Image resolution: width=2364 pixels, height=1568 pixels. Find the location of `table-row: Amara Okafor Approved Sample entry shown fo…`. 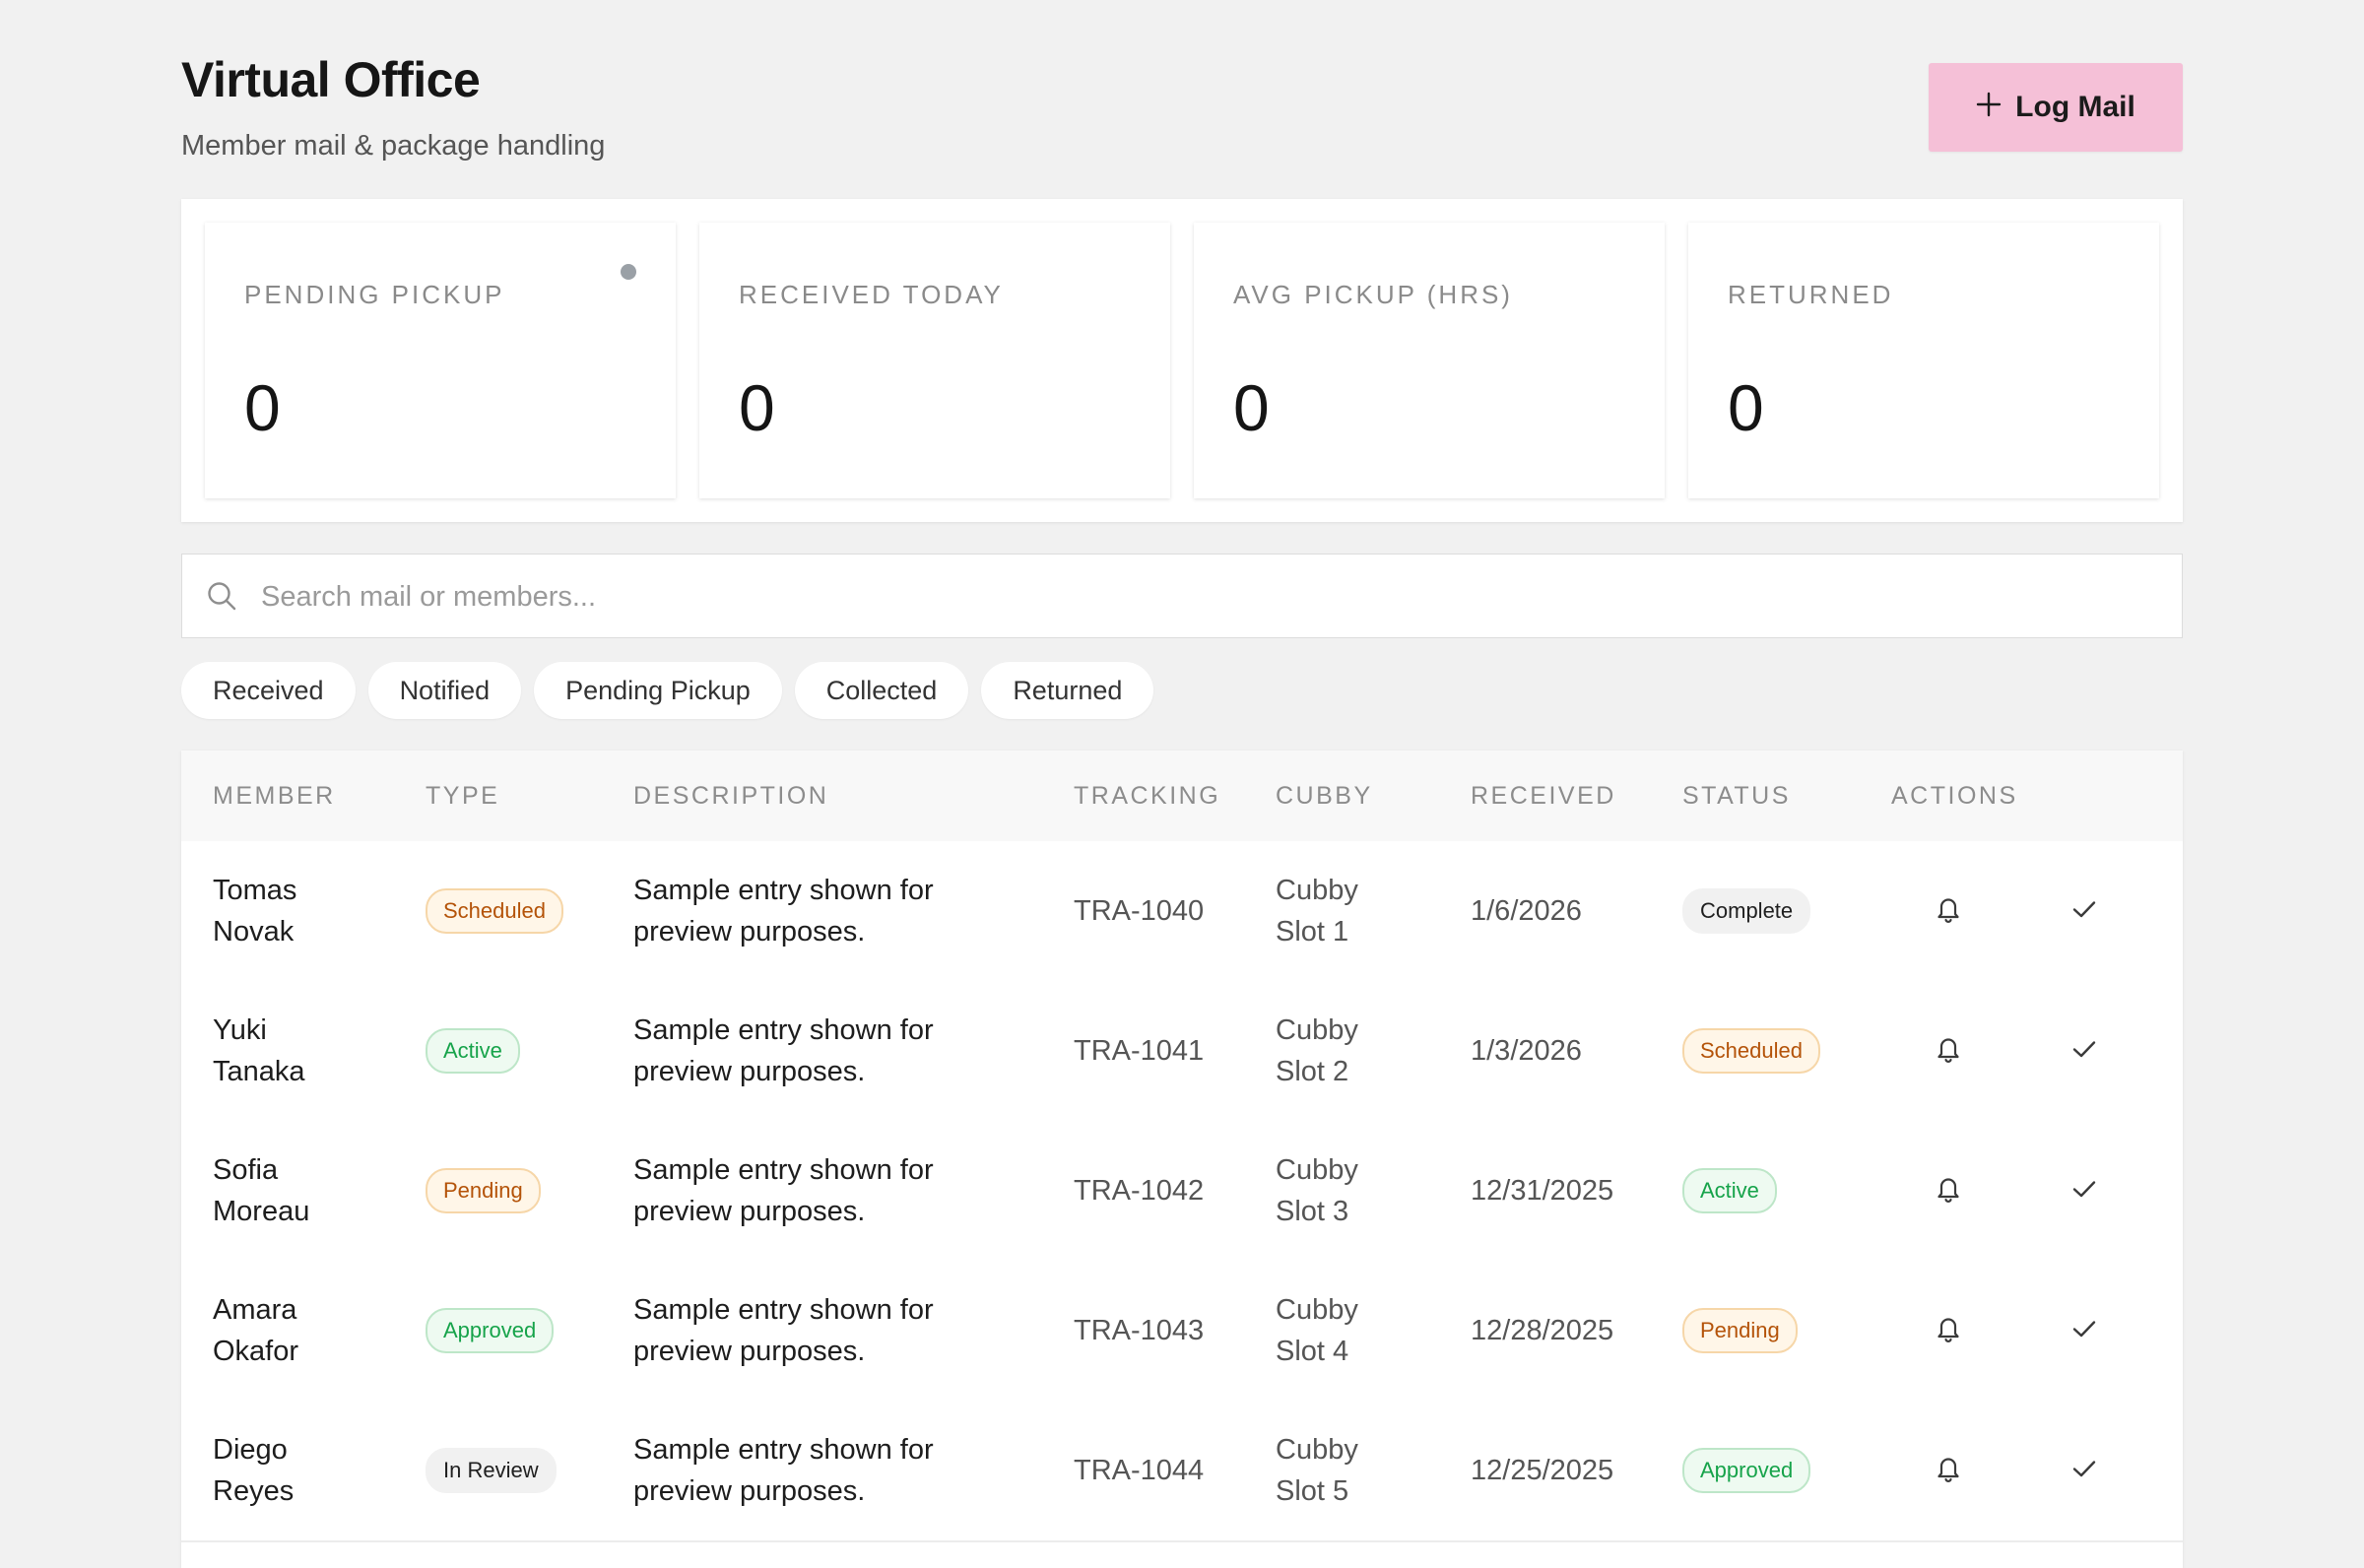

table-row: Amara Okafor Approved Sample entry shown fo… is located at coordinates (1182, 1332).